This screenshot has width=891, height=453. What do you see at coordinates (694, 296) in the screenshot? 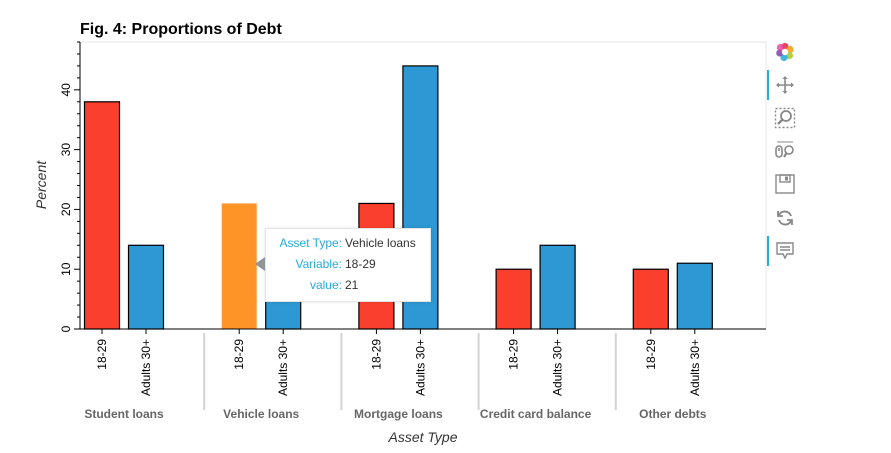
I see `bar-other-debts-adults-30-` at bounding box center [694, 296].